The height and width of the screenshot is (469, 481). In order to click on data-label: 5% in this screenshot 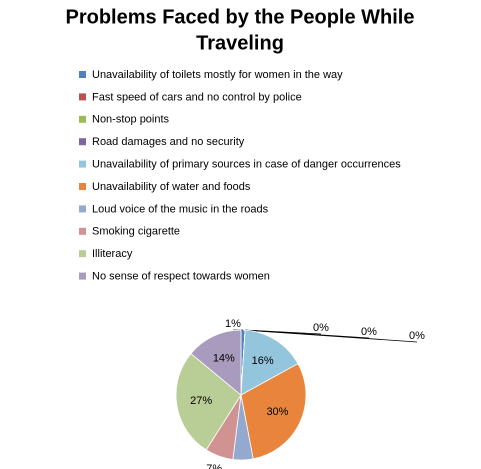, I will do `click(244, 468)`.